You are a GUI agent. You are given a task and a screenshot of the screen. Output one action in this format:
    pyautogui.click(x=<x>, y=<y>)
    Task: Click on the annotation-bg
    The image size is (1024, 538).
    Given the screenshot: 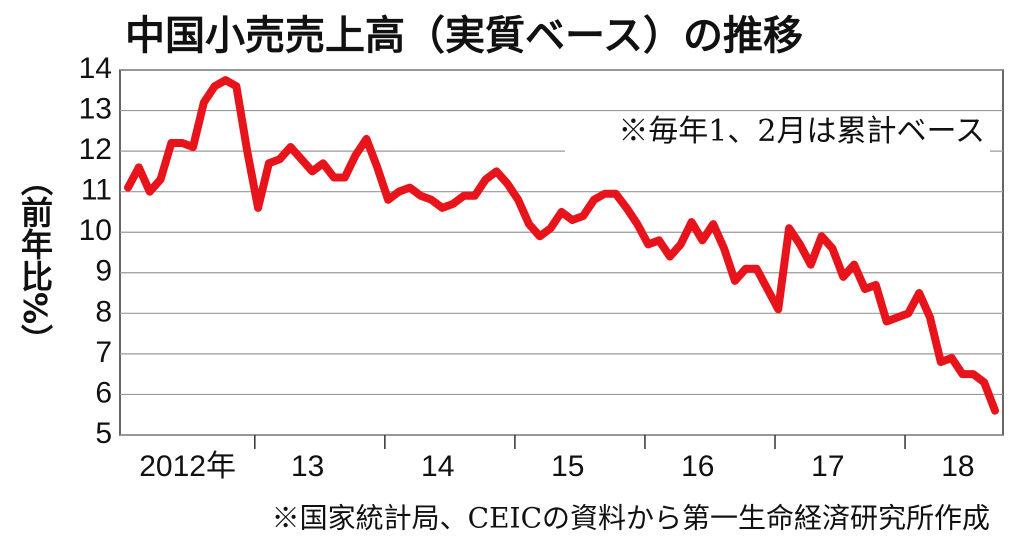 What is the action you would take?
    pyautogui.click(x=777, y=133)
    